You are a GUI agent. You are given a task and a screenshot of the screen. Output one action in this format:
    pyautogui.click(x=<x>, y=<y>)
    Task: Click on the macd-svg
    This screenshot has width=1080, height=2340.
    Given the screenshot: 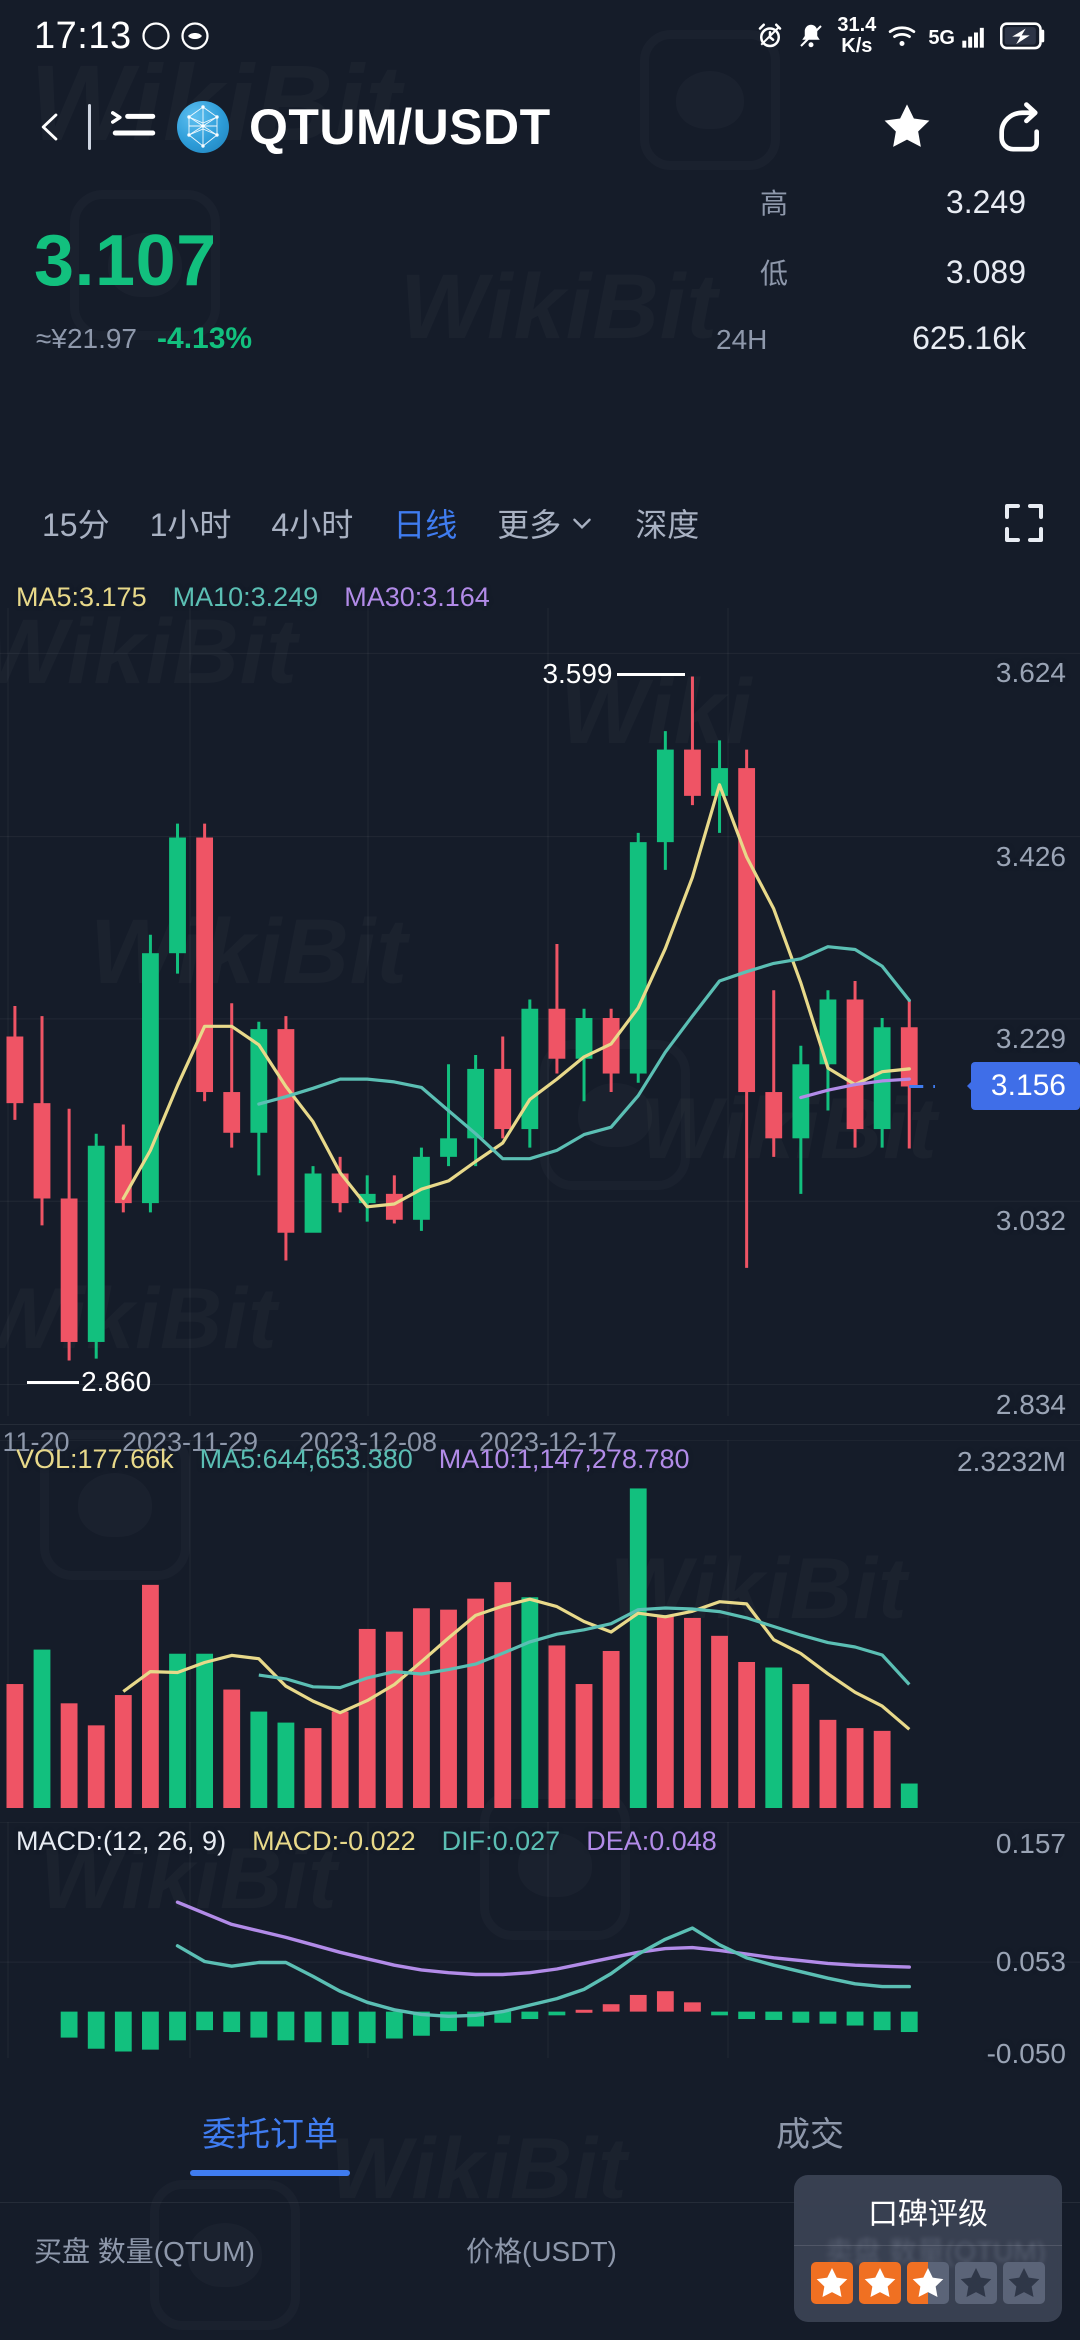 What is the action you would take?
    pyautogui.click(x=540, y=1940)
    